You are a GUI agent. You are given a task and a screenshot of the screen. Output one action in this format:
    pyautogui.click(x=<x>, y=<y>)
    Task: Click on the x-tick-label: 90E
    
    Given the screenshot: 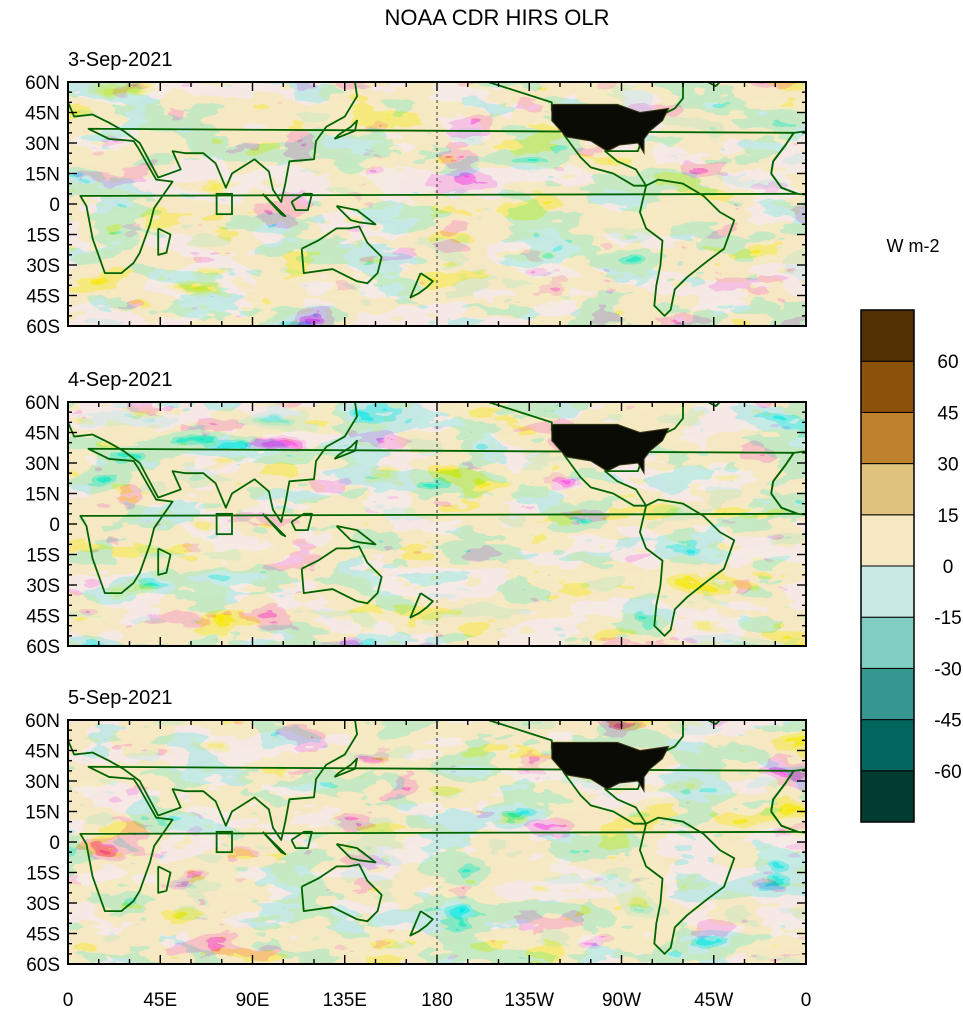 What is the action you would take?
    pyautogui.click(x=253, y=1000)
    